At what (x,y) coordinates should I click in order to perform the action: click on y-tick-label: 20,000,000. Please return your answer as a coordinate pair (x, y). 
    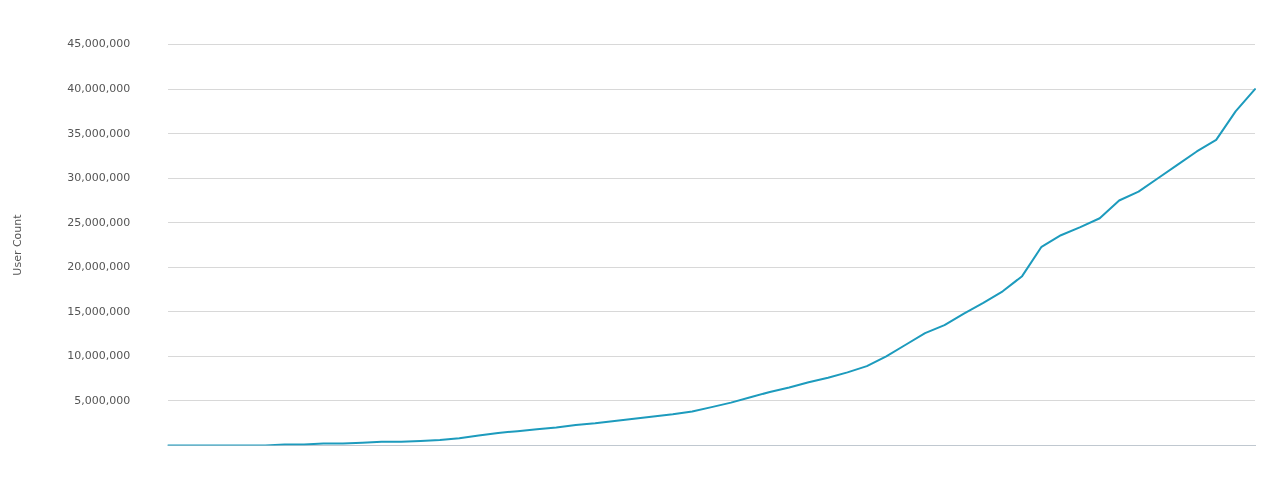
    Looking at the image, I should click on (99, 267).